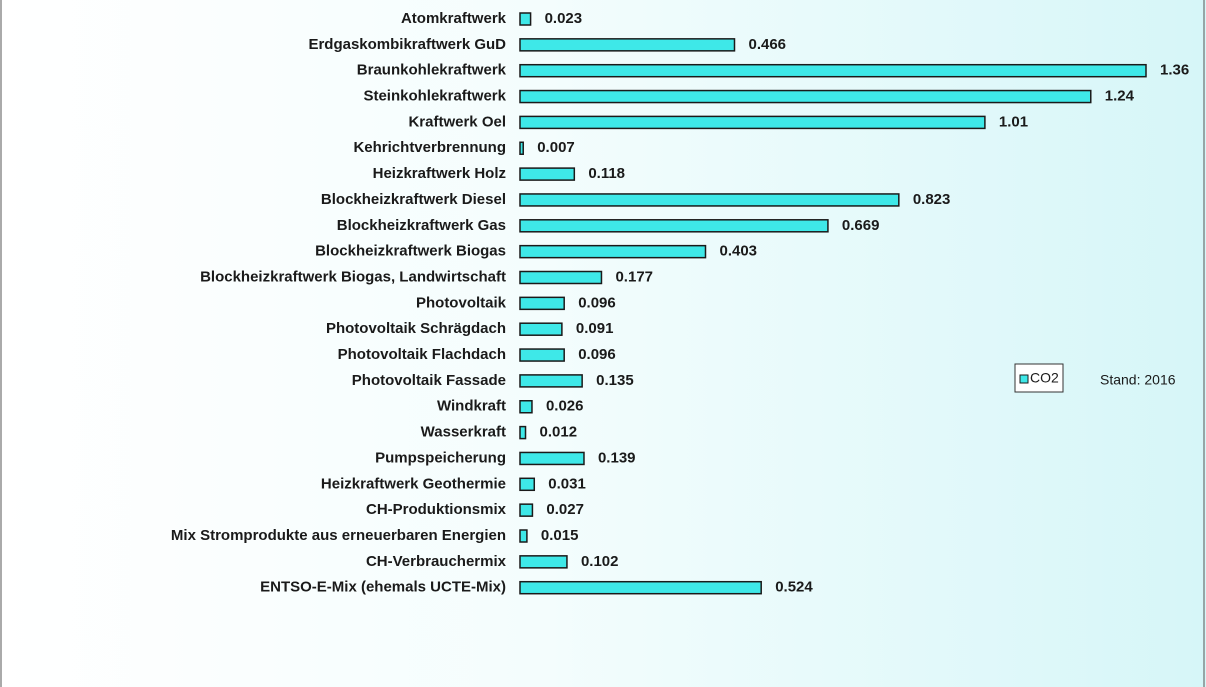 The image size is (1206, 687). What do you see at coordinates (436, 561) in the screenshot?
I see `category-label: CH-Verbrauchermix` at bounding box center [436, 561].